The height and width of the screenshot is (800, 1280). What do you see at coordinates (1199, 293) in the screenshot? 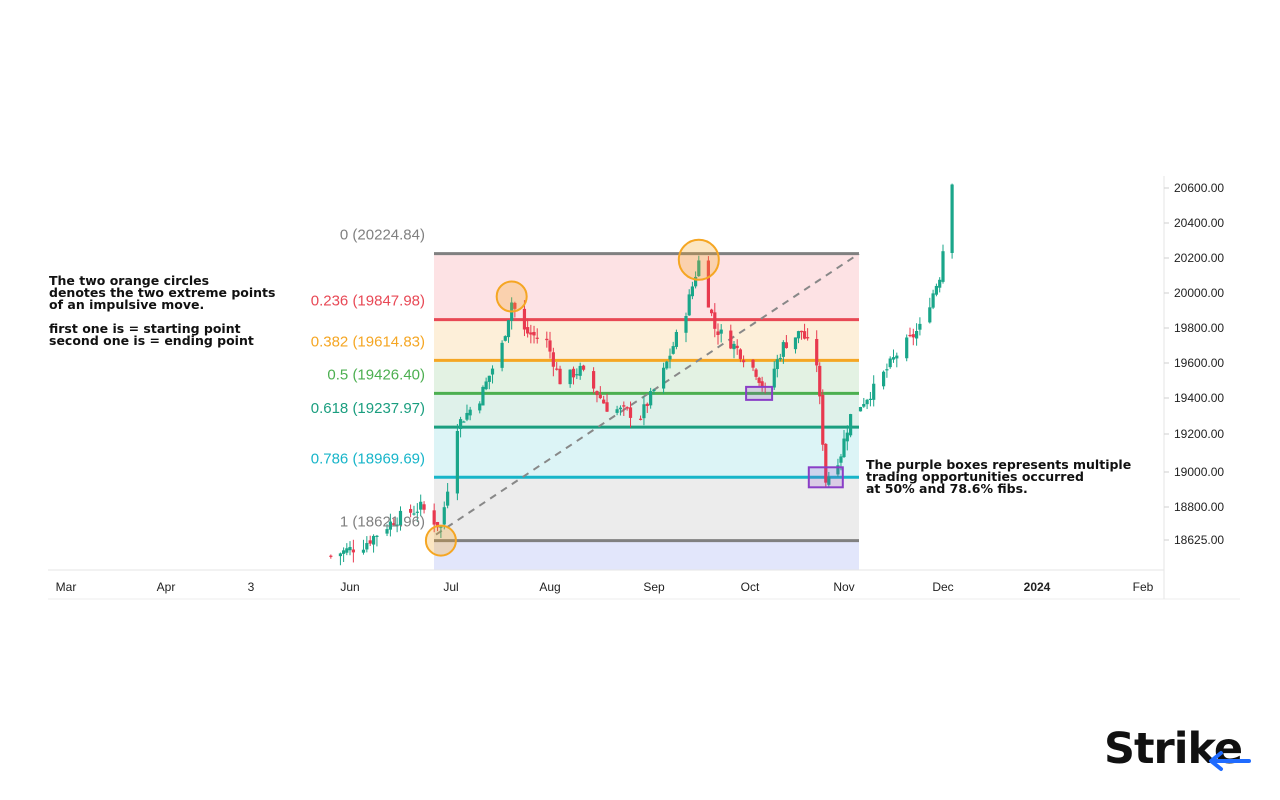
I see `y-tick-label: 20000.00` at bounding box center [1199, 293].